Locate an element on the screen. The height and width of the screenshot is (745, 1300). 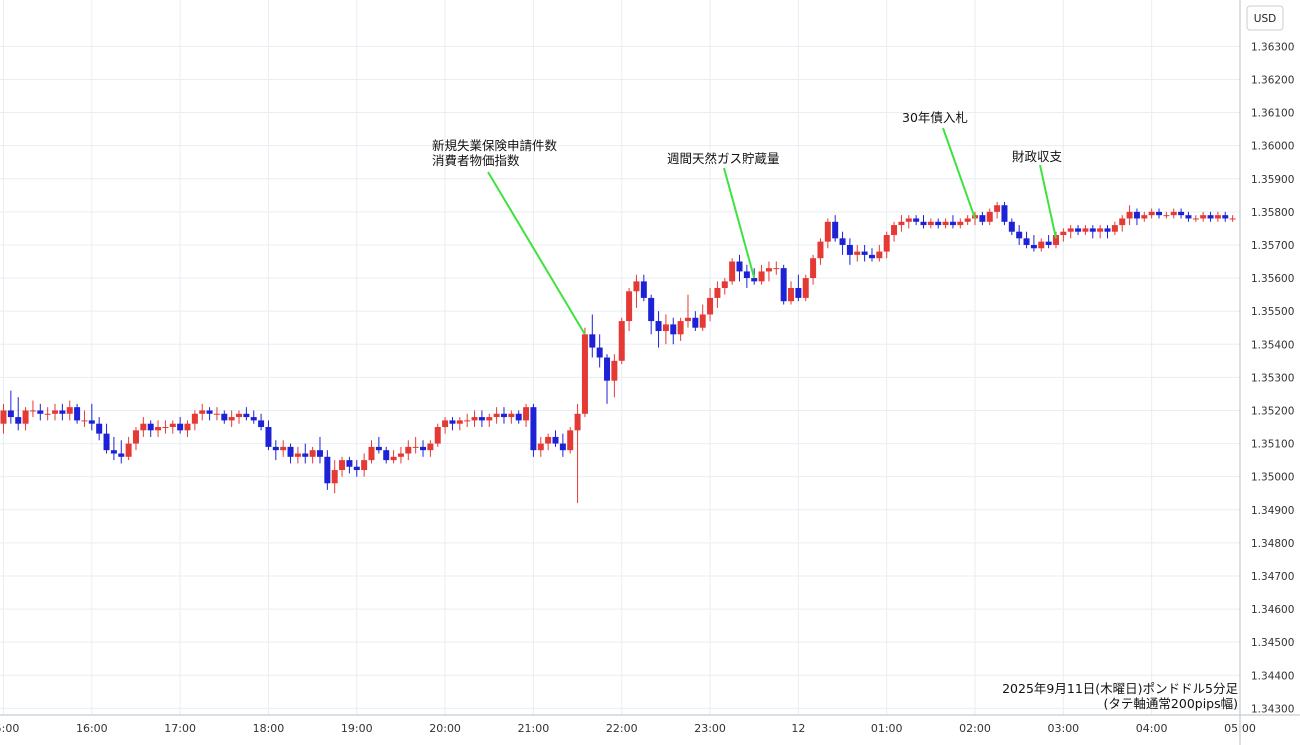
y-tick-label: 1.35100 is located at coordinates (1272, 445).